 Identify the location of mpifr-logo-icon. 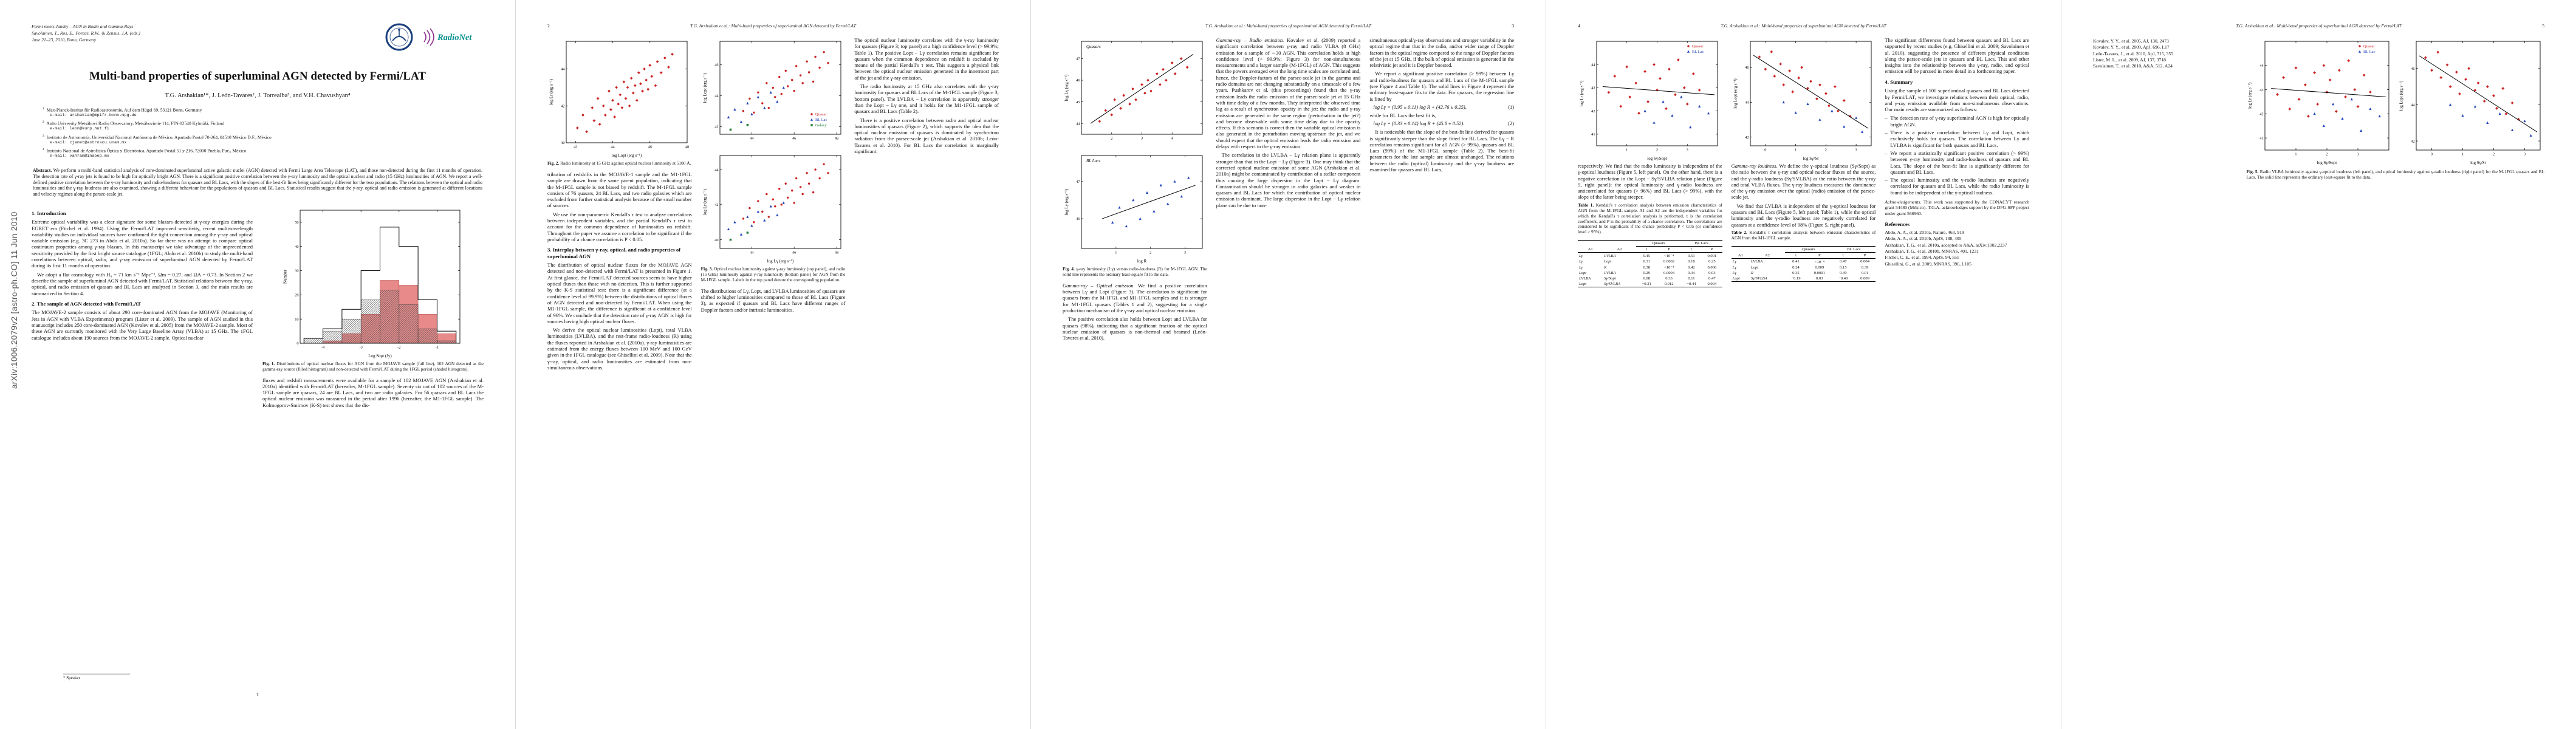
(399, 37).